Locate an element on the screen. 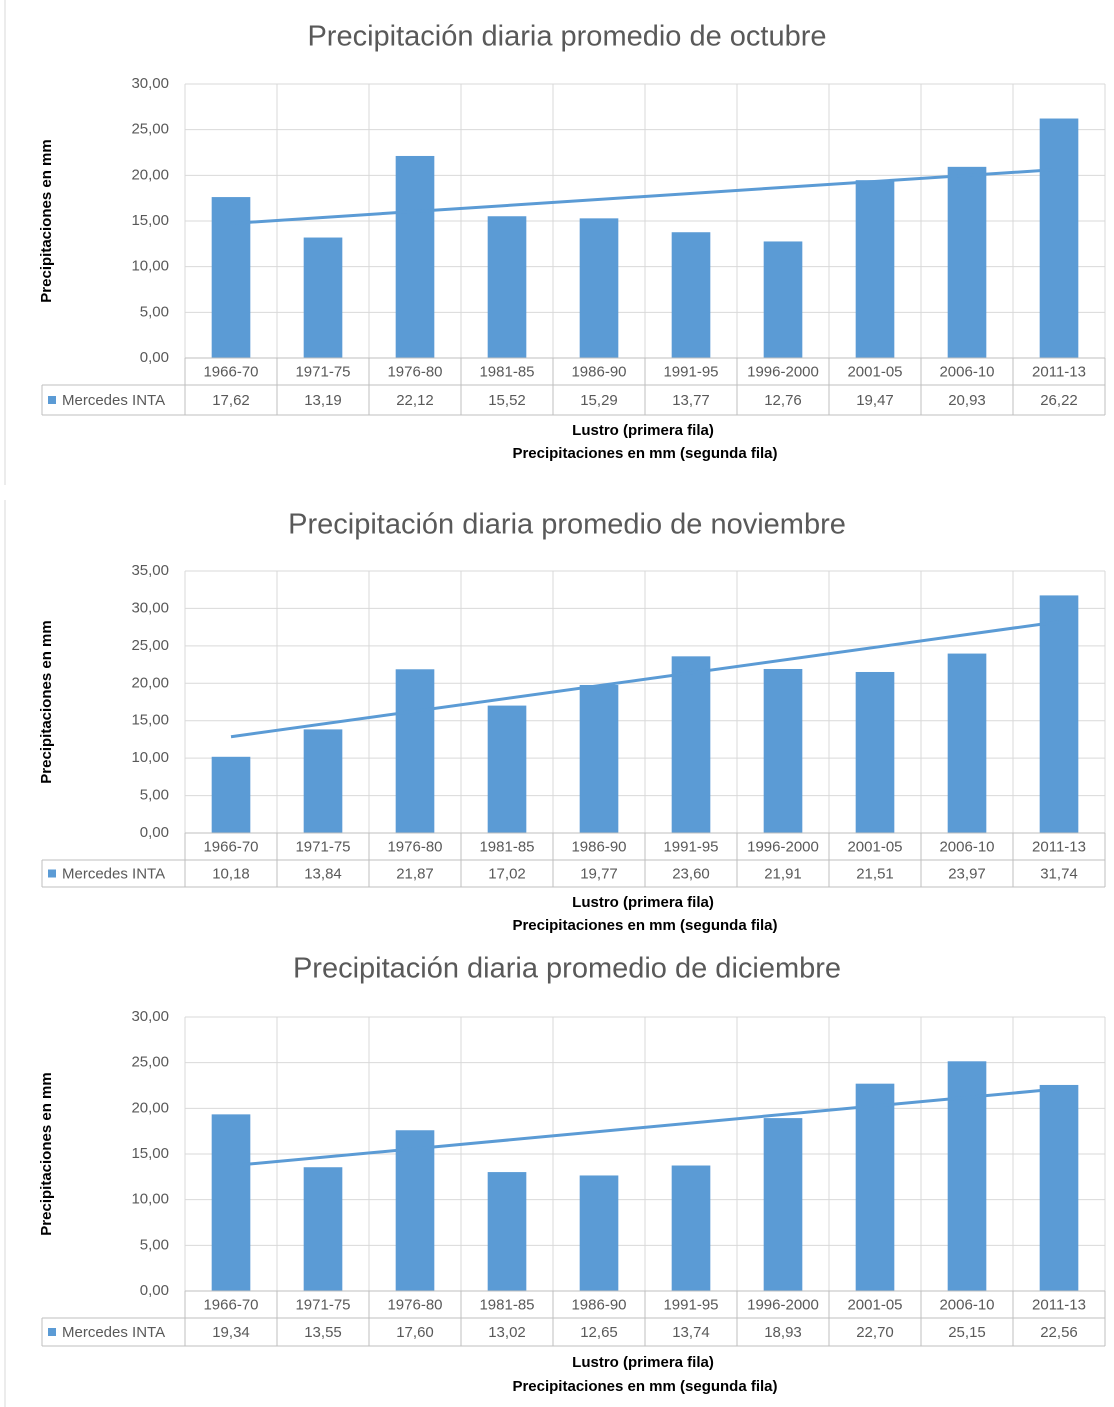 This screenshot has height=1407, width=1114. data-label: 22,12 is located at coordinates (415, 400).